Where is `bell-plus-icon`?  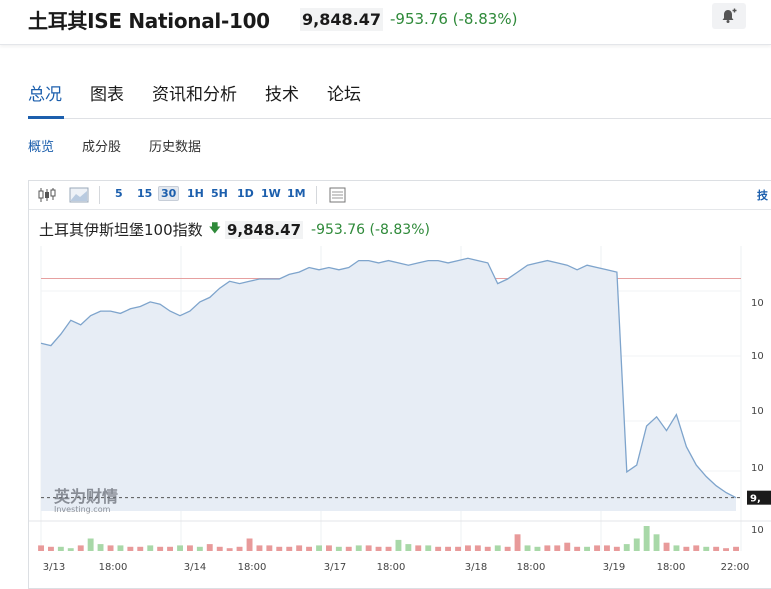 bell-plus-icon is located at coordinates (729, 15).